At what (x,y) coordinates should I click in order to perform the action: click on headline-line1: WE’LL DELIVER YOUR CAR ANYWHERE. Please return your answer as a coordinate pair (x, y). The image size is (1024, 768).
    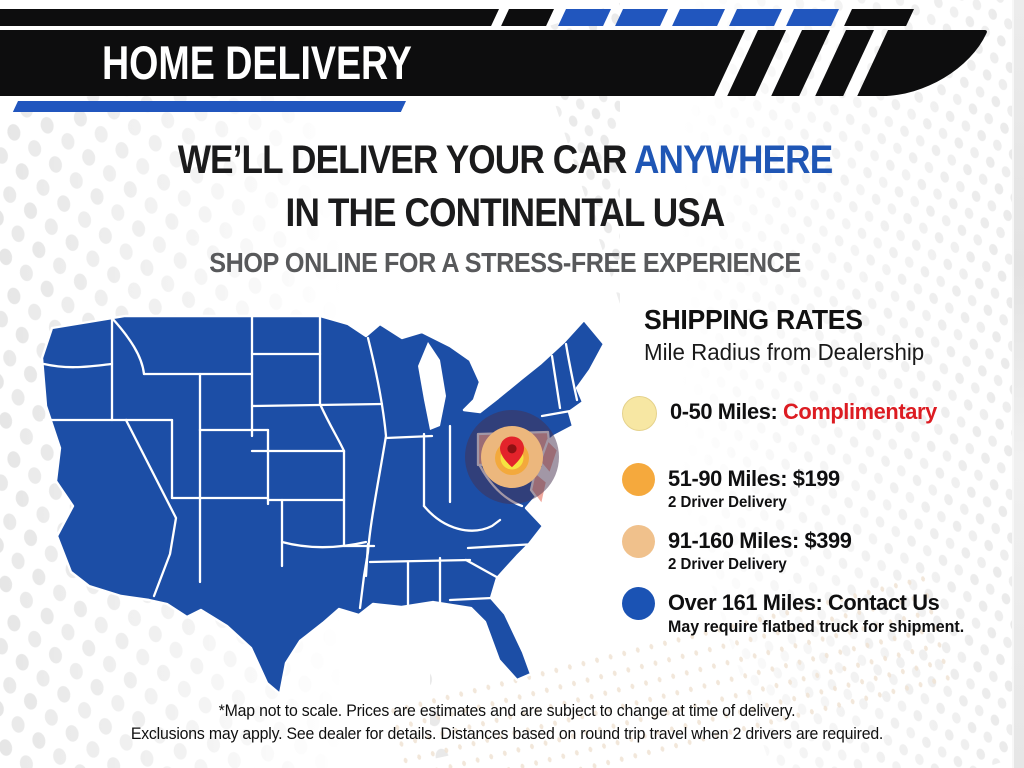
    Looking at the image, I should click on (505, 160).